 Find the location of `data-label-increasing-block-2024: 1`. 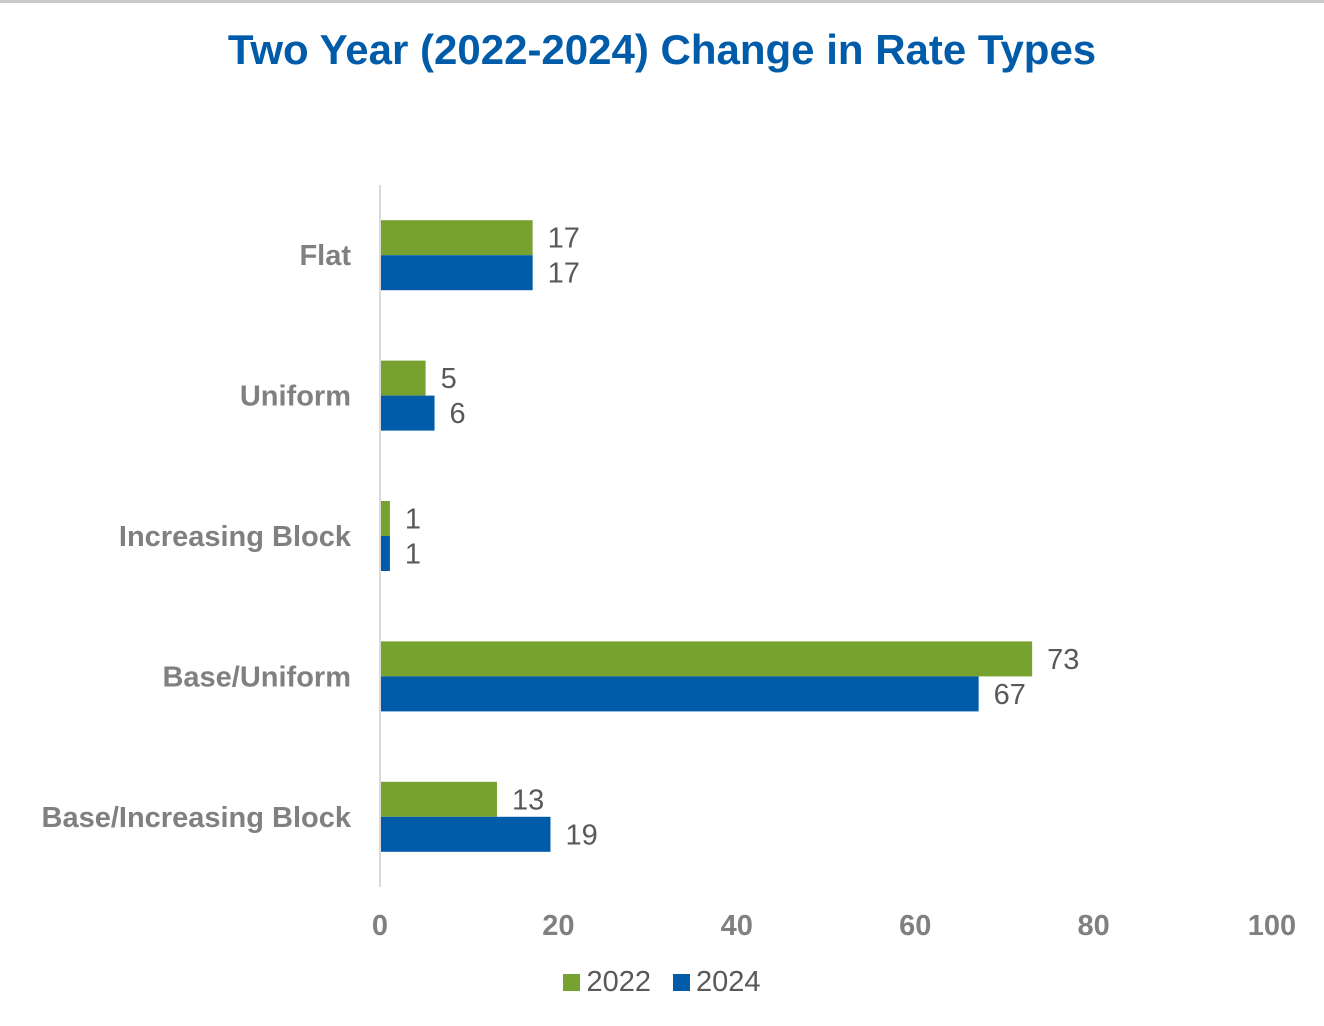

data-label-increasing-block-2024: 1 is located at coordinates (413, 555).